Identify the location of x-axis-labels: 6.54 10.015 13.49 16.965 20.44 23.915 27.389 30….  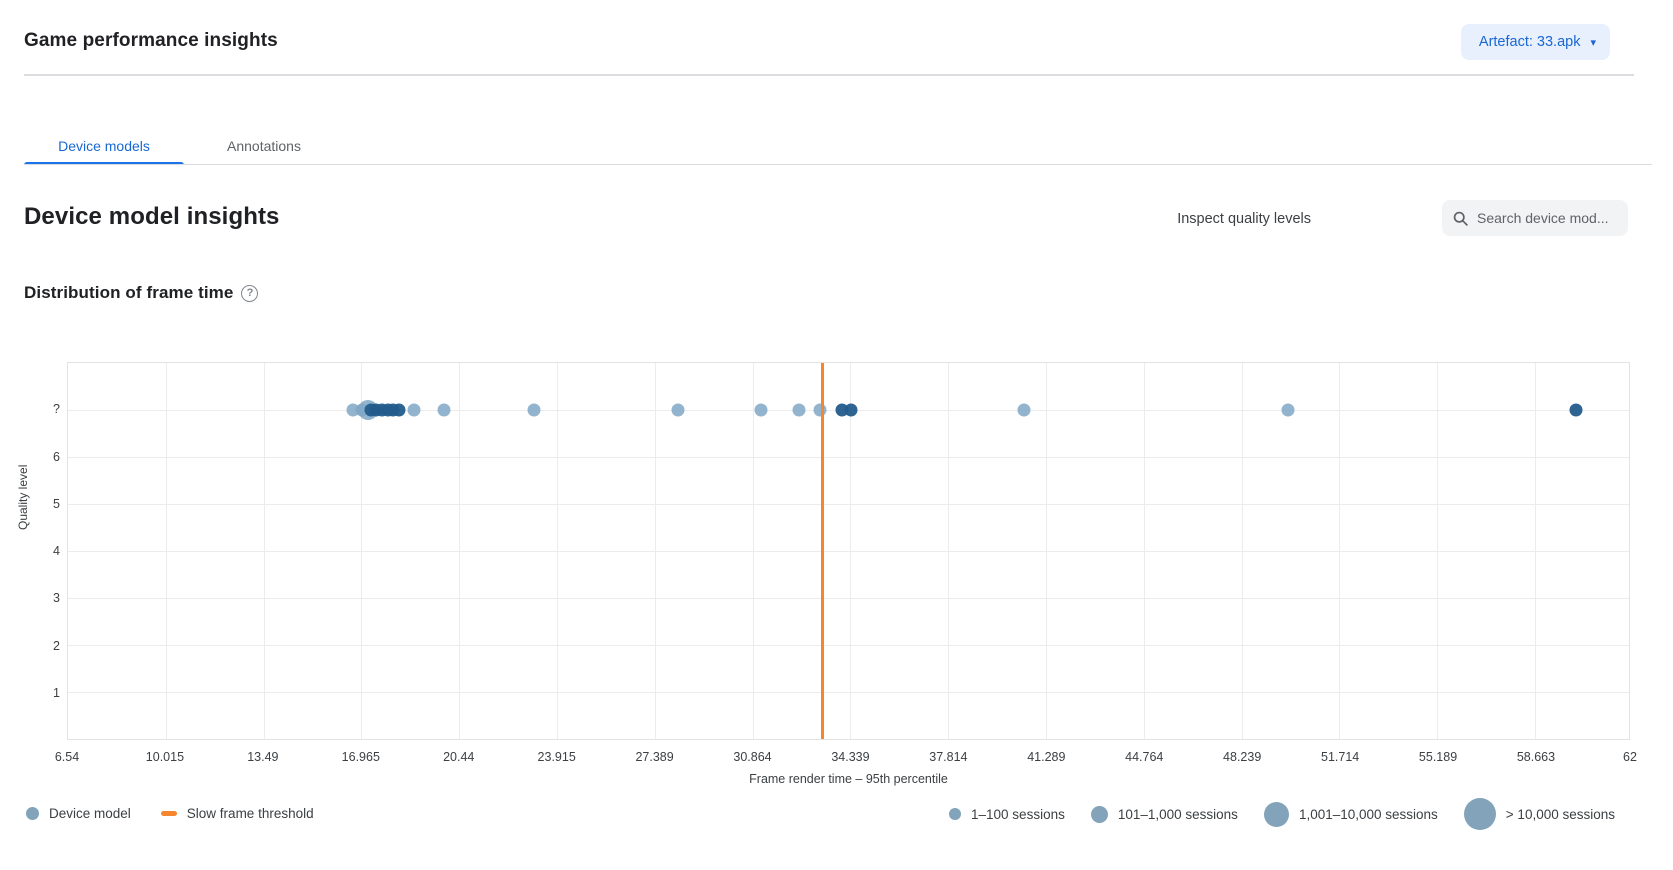
(846, 758).